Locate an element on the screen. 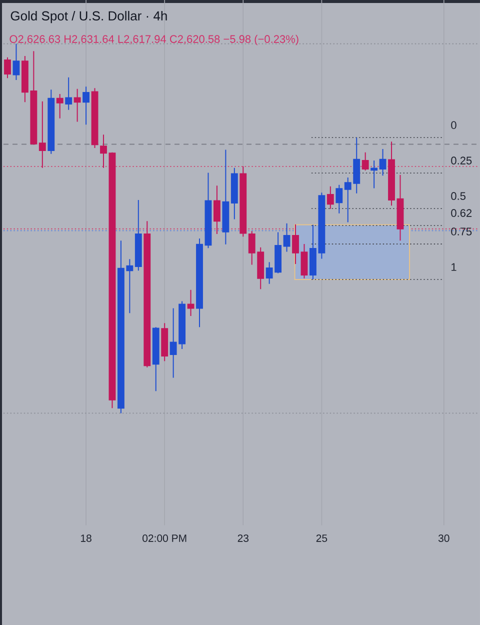 Image resolution: width=480 pixels, height=625 pixels. text: 0.5 is located at coordinates (458, 196).